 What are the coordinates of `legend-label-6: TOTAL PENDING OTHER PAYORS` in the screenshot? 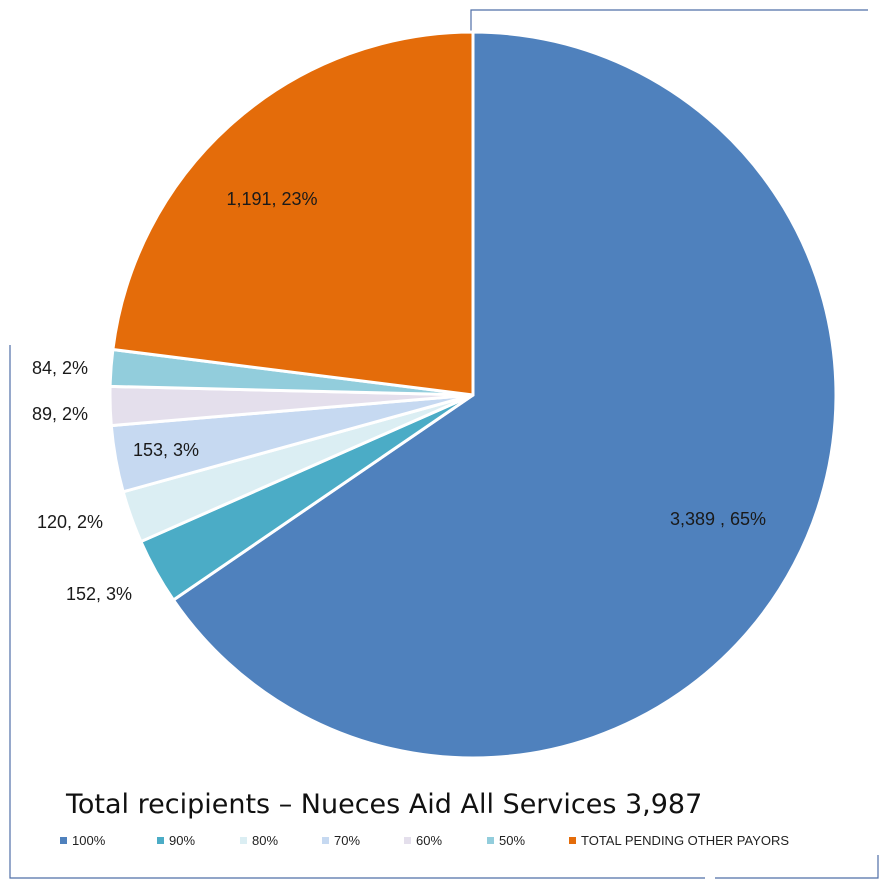 It's located at (685, 840).